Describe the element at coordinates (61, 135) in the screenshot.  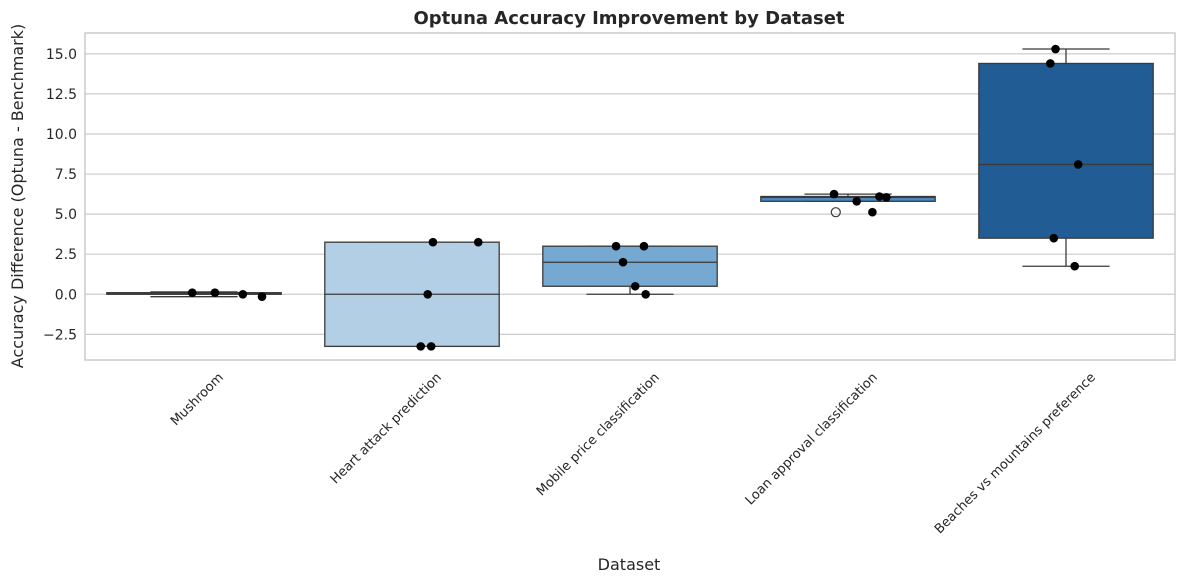
I see `y-tick-label: 10.0` at that location.